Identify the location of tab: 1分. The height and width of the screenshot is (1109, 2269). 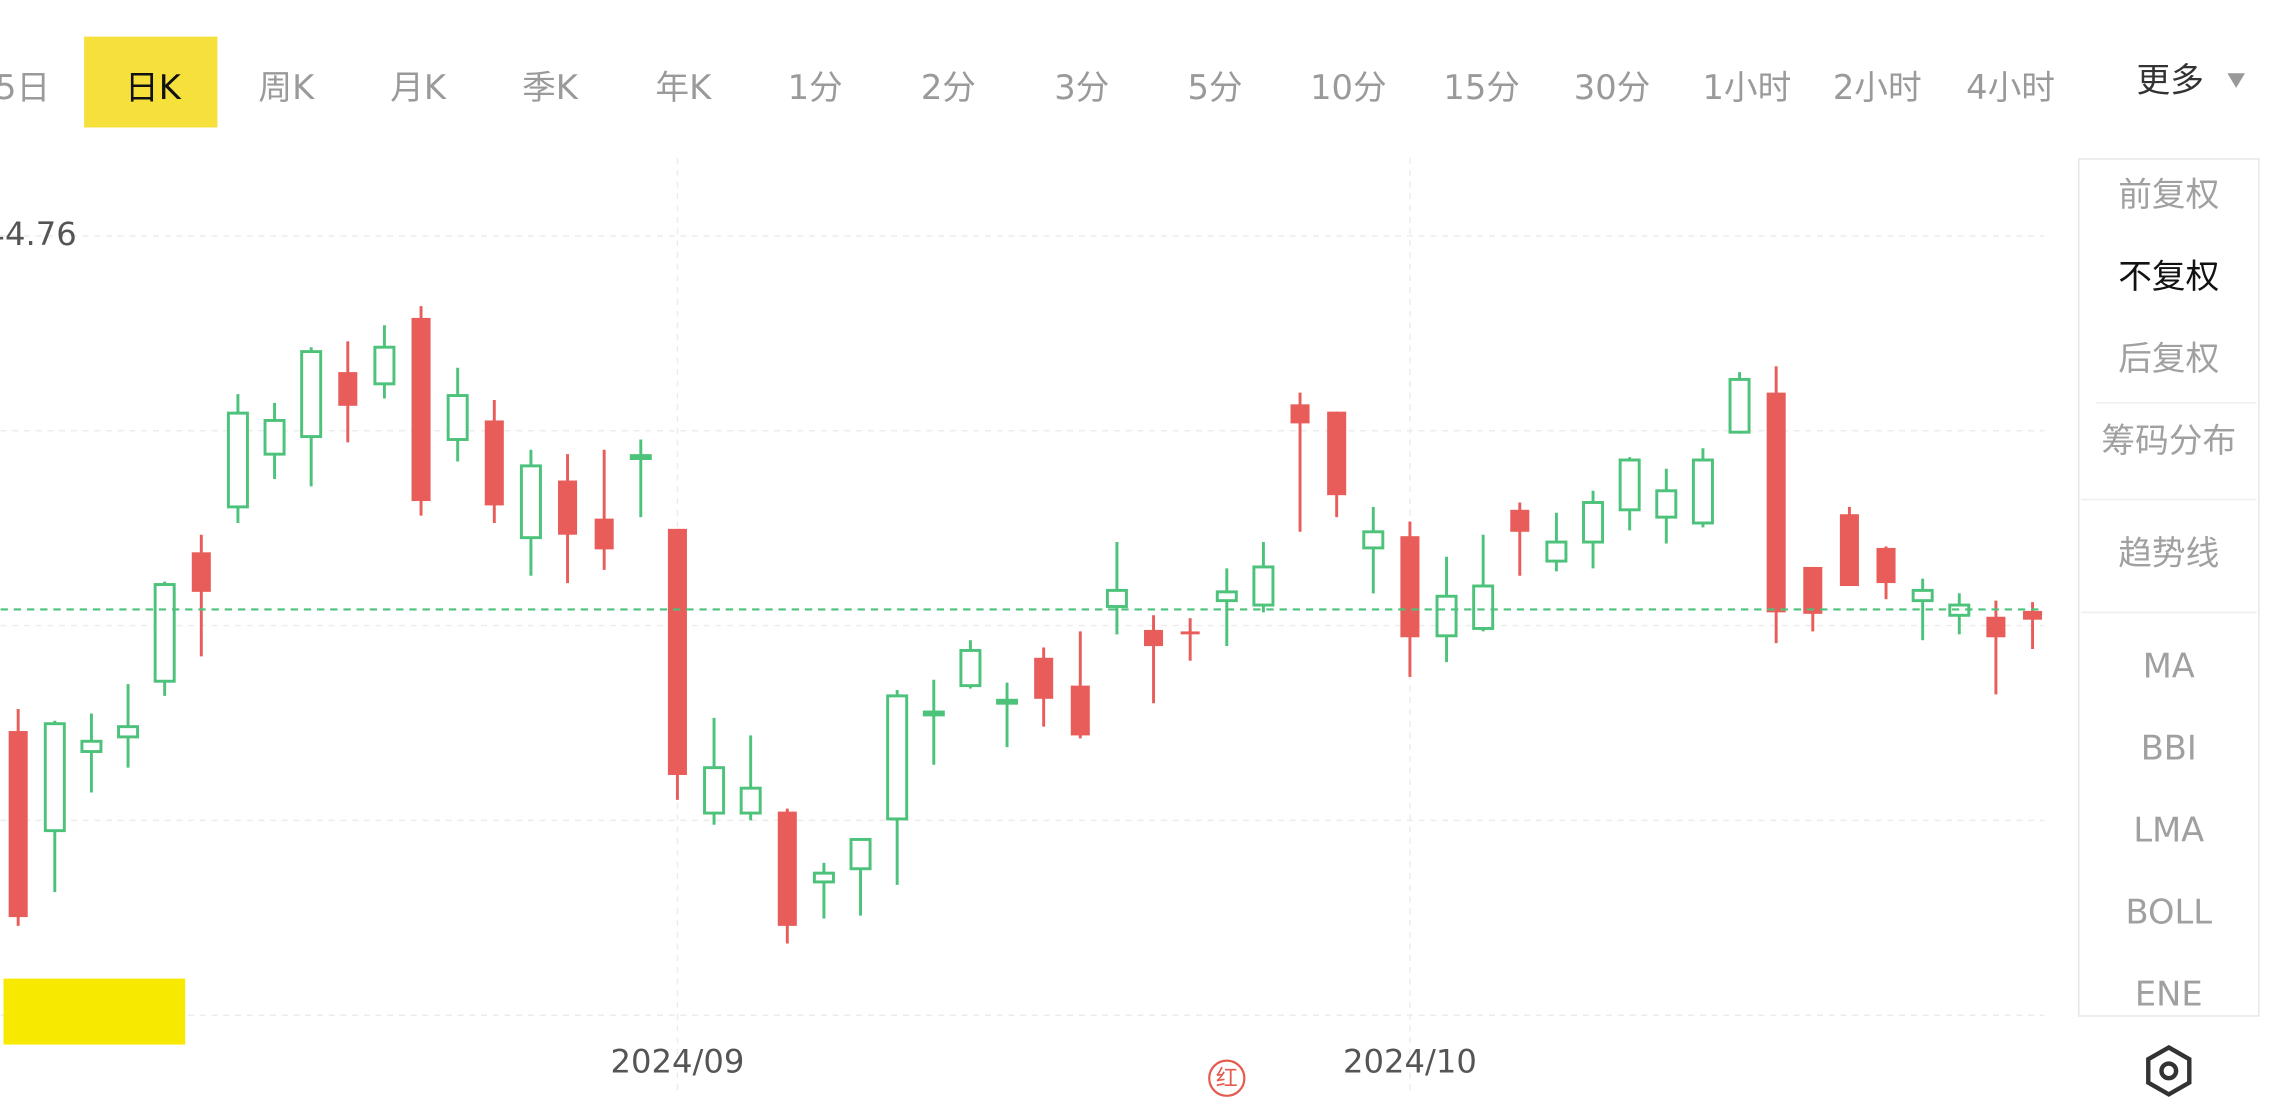
(815, 87).